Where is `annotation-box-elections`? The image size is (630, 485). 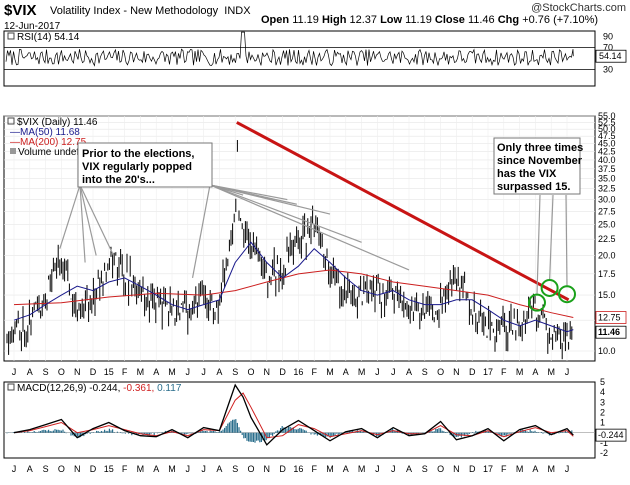
annotation-box-elections is located at coordinates (145, 165).